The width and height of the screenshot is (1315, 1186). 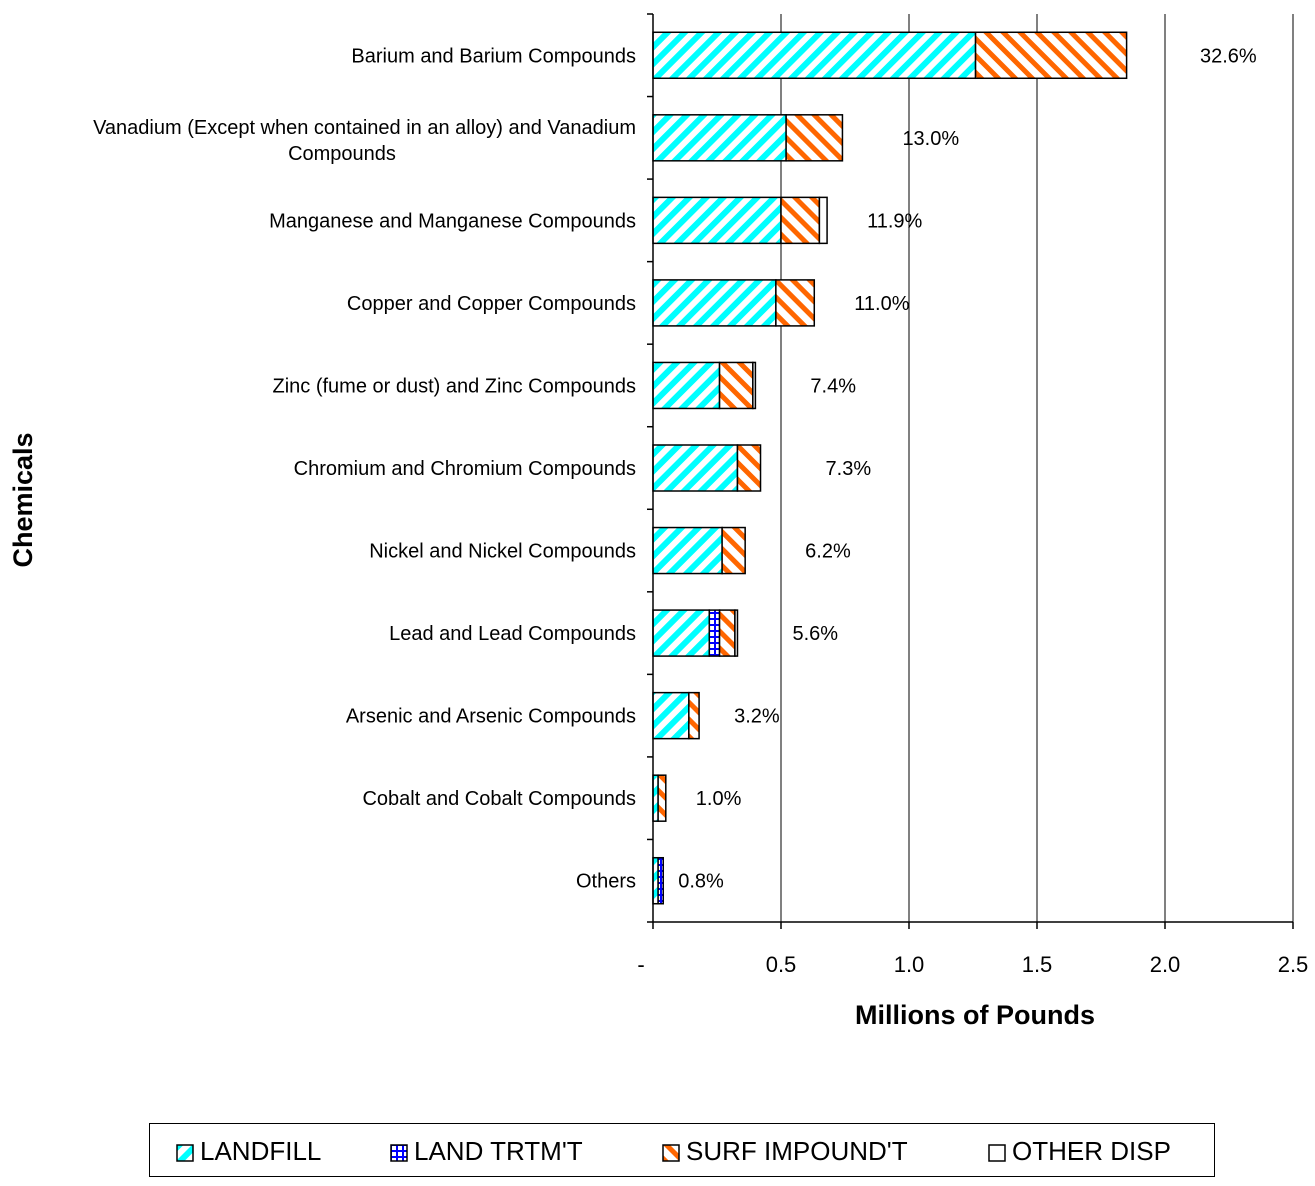 I want to click on category-label: Manganese and Manganese Compounds, so click(x=452, y=221).